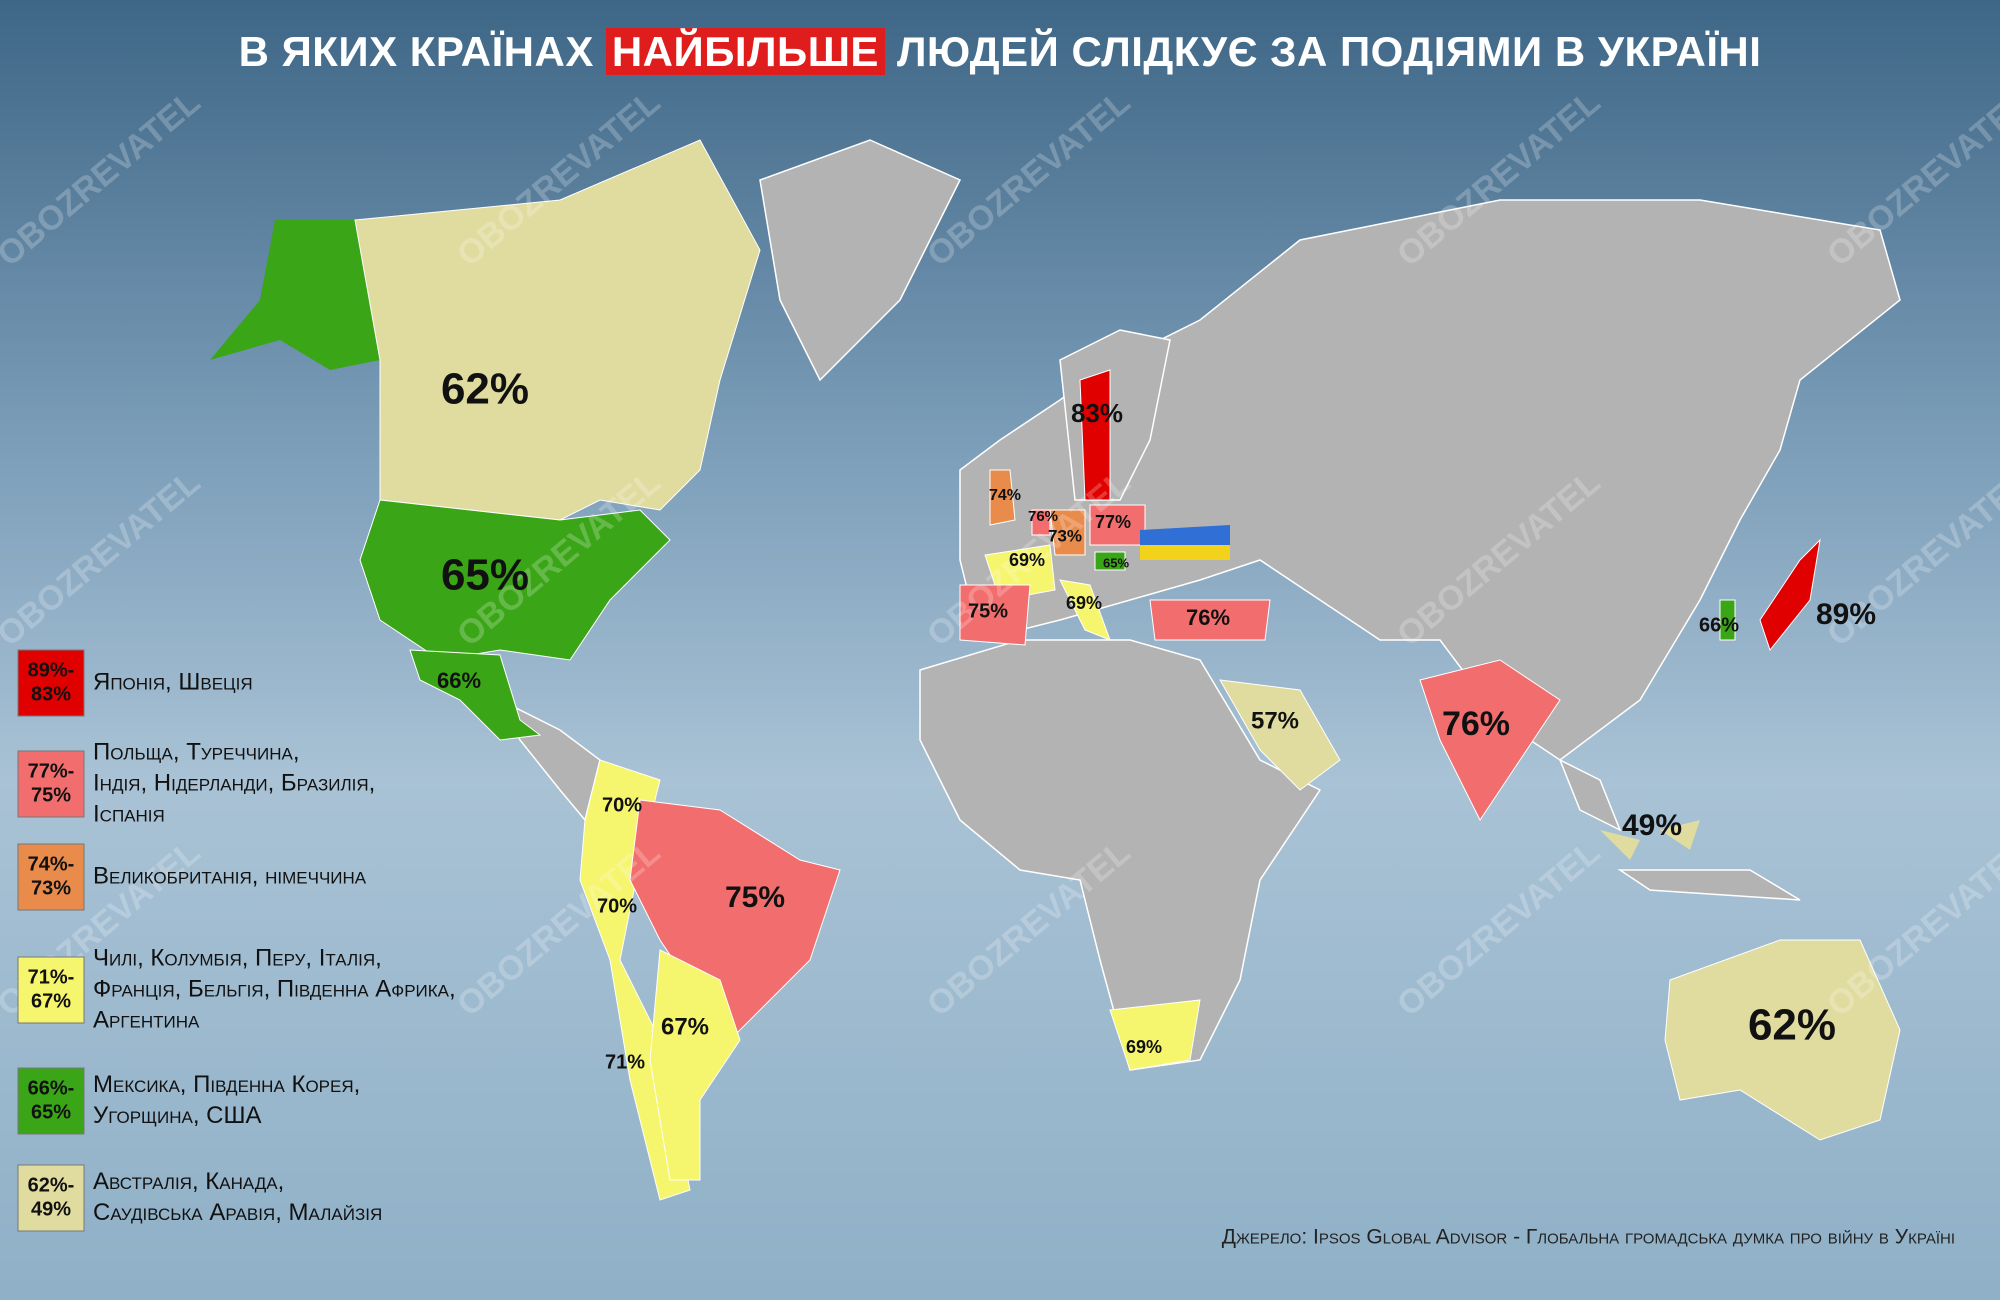 The image size is (2000, 1300). I want to click on map-label: 77%, so click(1113, 522).